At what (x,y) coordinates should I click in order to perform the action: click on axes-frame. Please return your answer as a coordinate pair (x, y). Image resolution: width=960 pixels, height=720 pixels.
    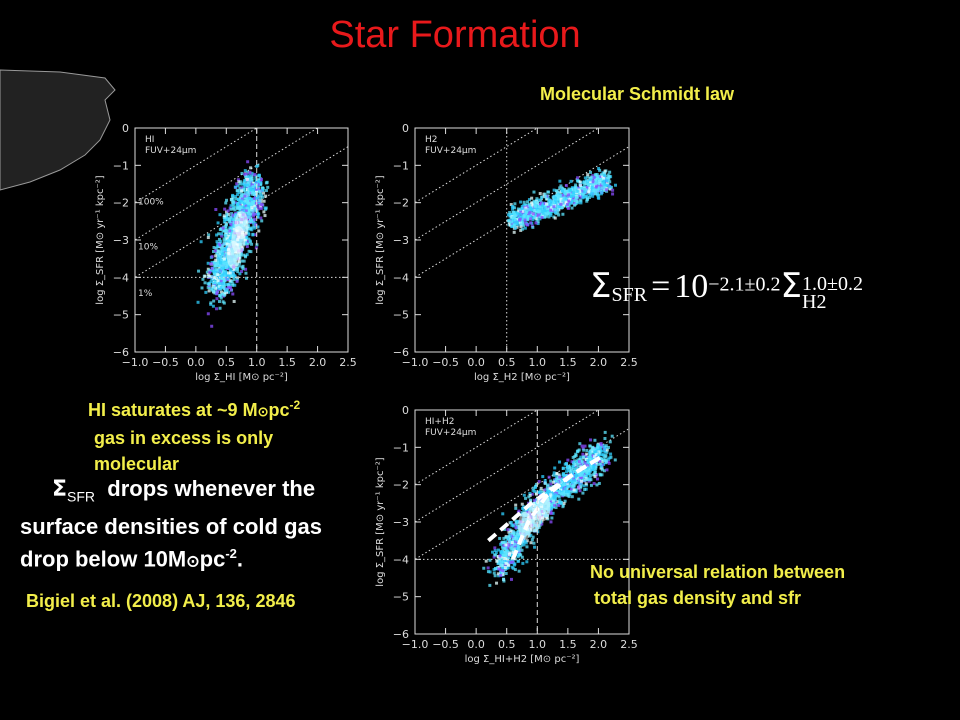
    Looking at the image, I should click on (522, 240).